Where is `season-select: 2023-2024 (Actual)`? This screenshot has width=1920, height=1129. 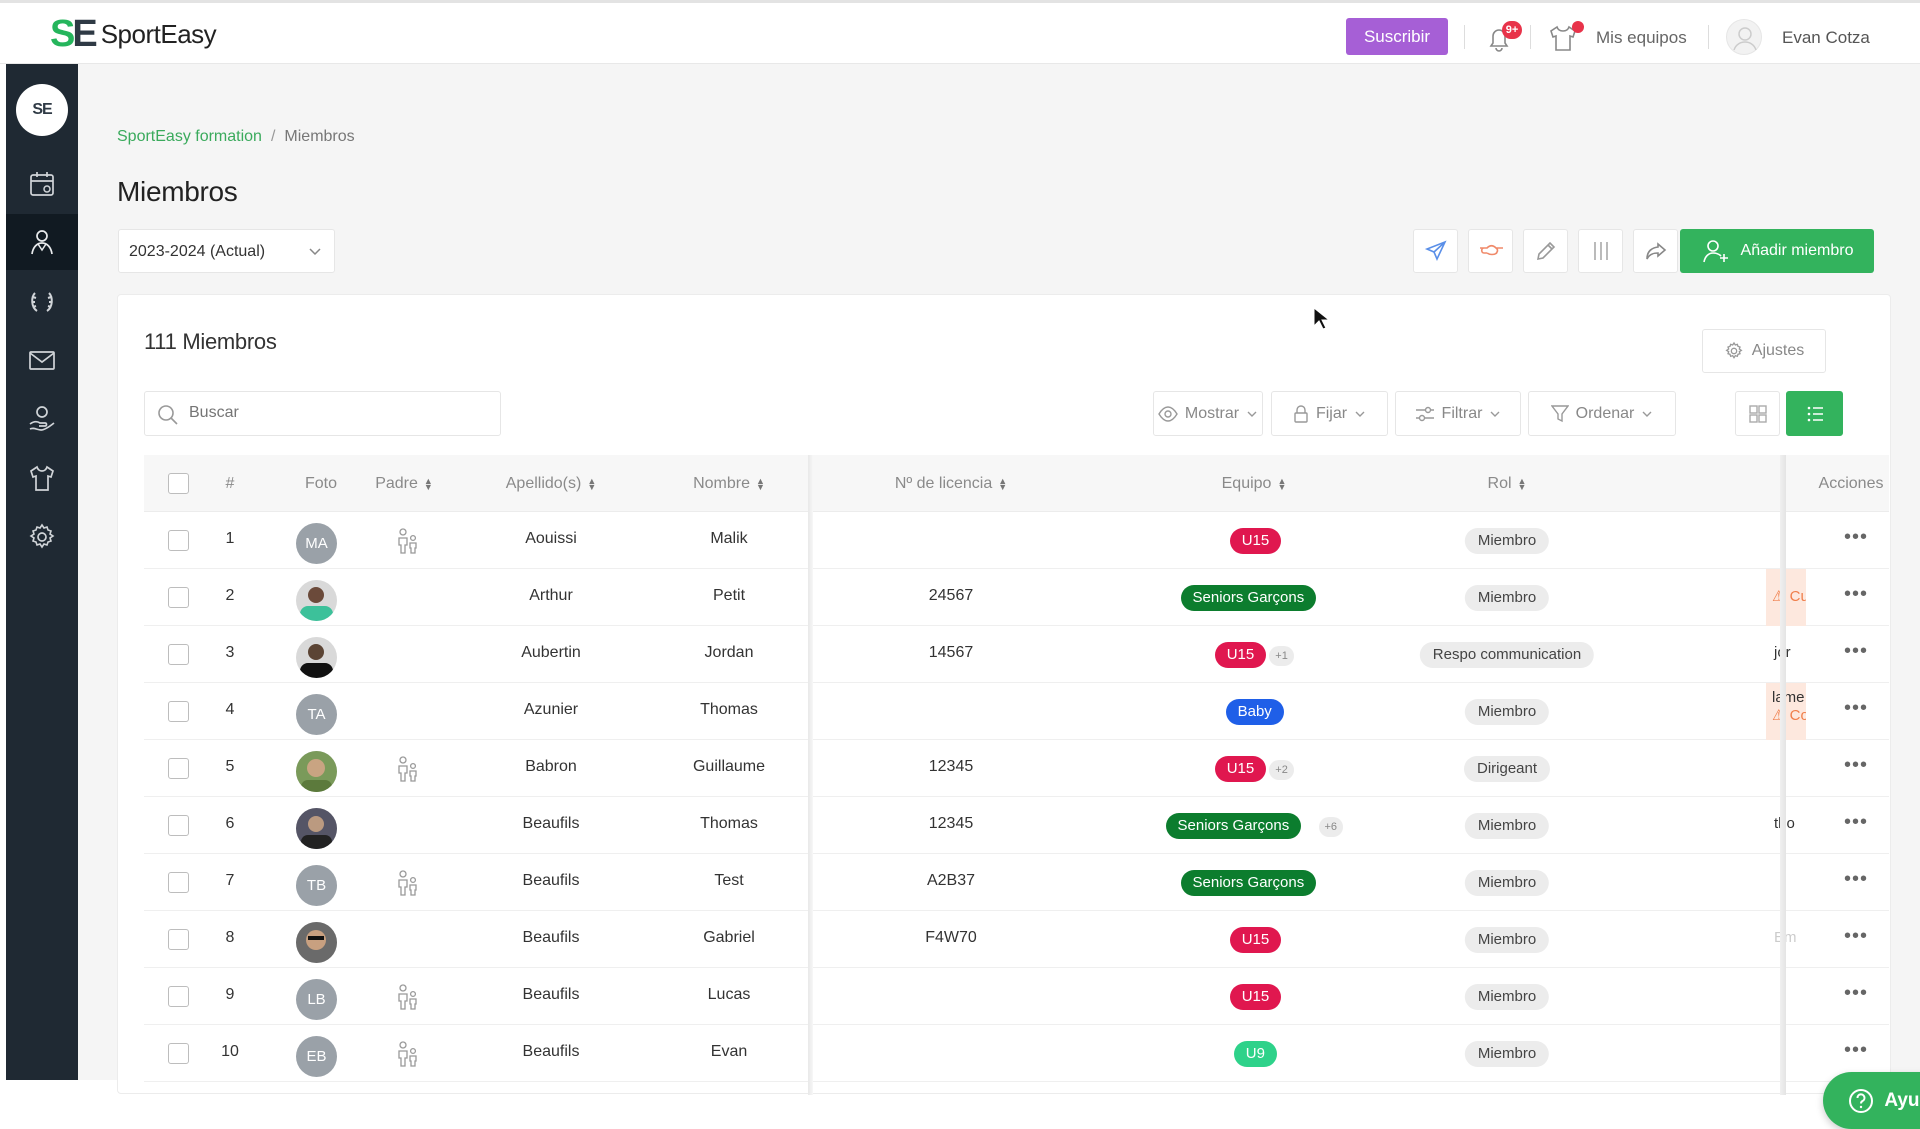 season-select: 2023-2024 (Actual) is located at coordinates (226, 251).